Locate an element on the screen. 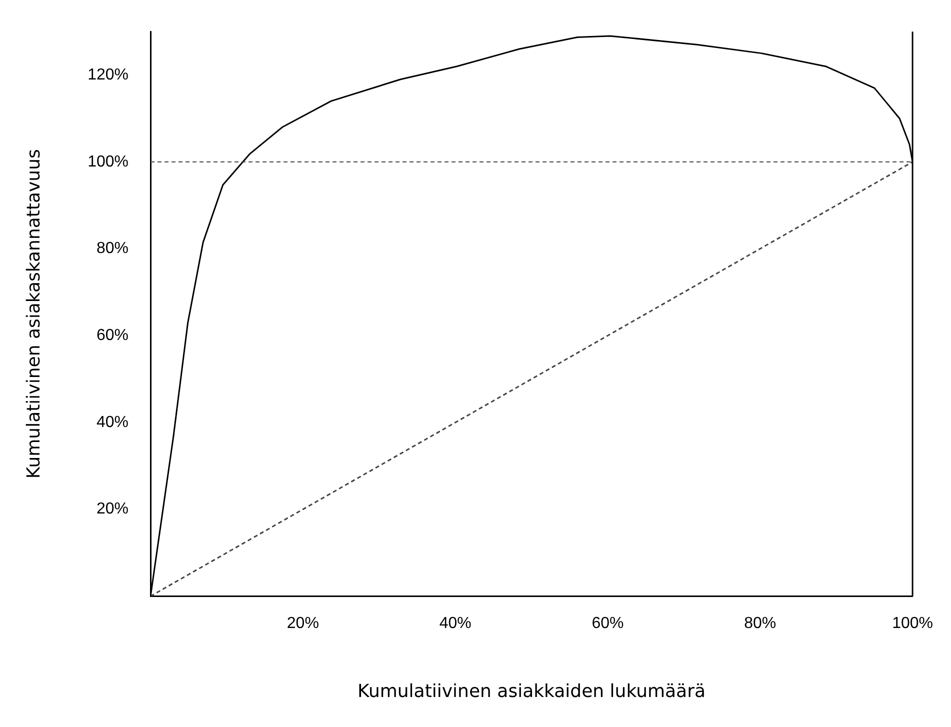 The image size is (951, 727). y-tick-label: 60% is located at coordinates (112, 335).